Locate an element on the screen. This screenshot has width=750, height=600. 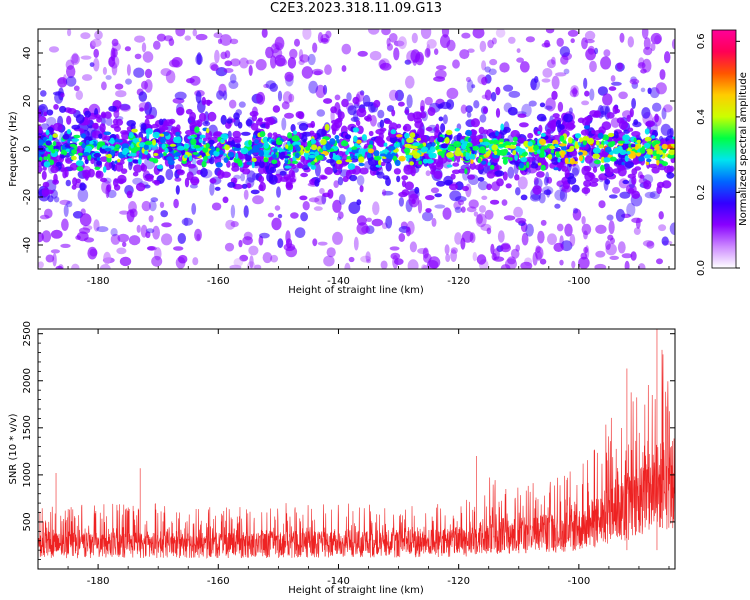
x-tick-label: -120 is located at coordinates (458, 581).